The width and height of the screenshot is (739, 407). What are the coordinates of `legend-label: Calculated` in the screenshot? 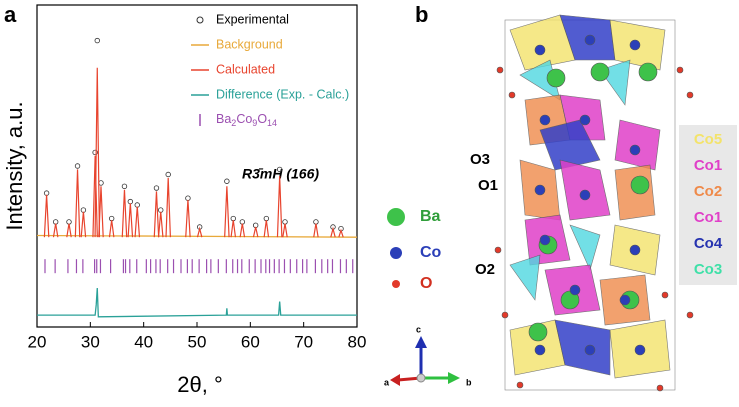 It's located at (245, 69).